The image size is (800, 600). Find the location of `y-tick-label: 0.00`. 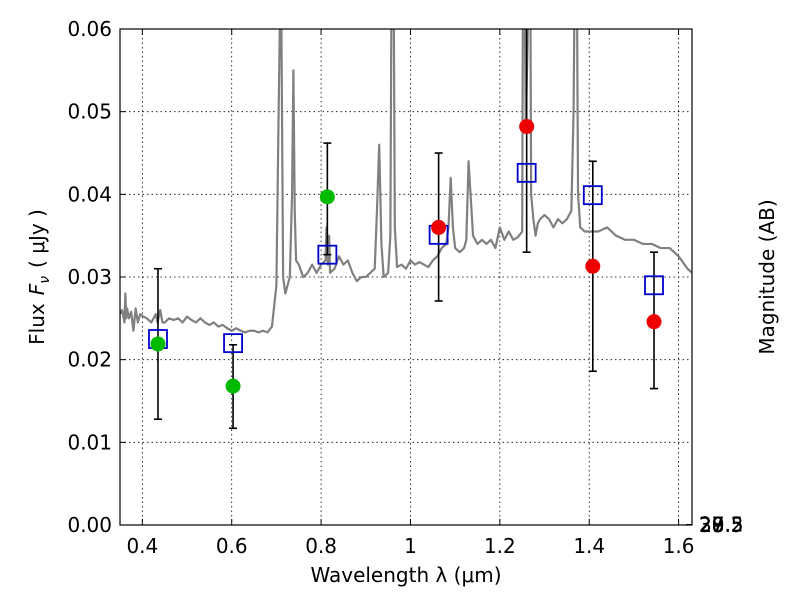

y-tick-label: 0.00 is located at coordinates (89, 525).